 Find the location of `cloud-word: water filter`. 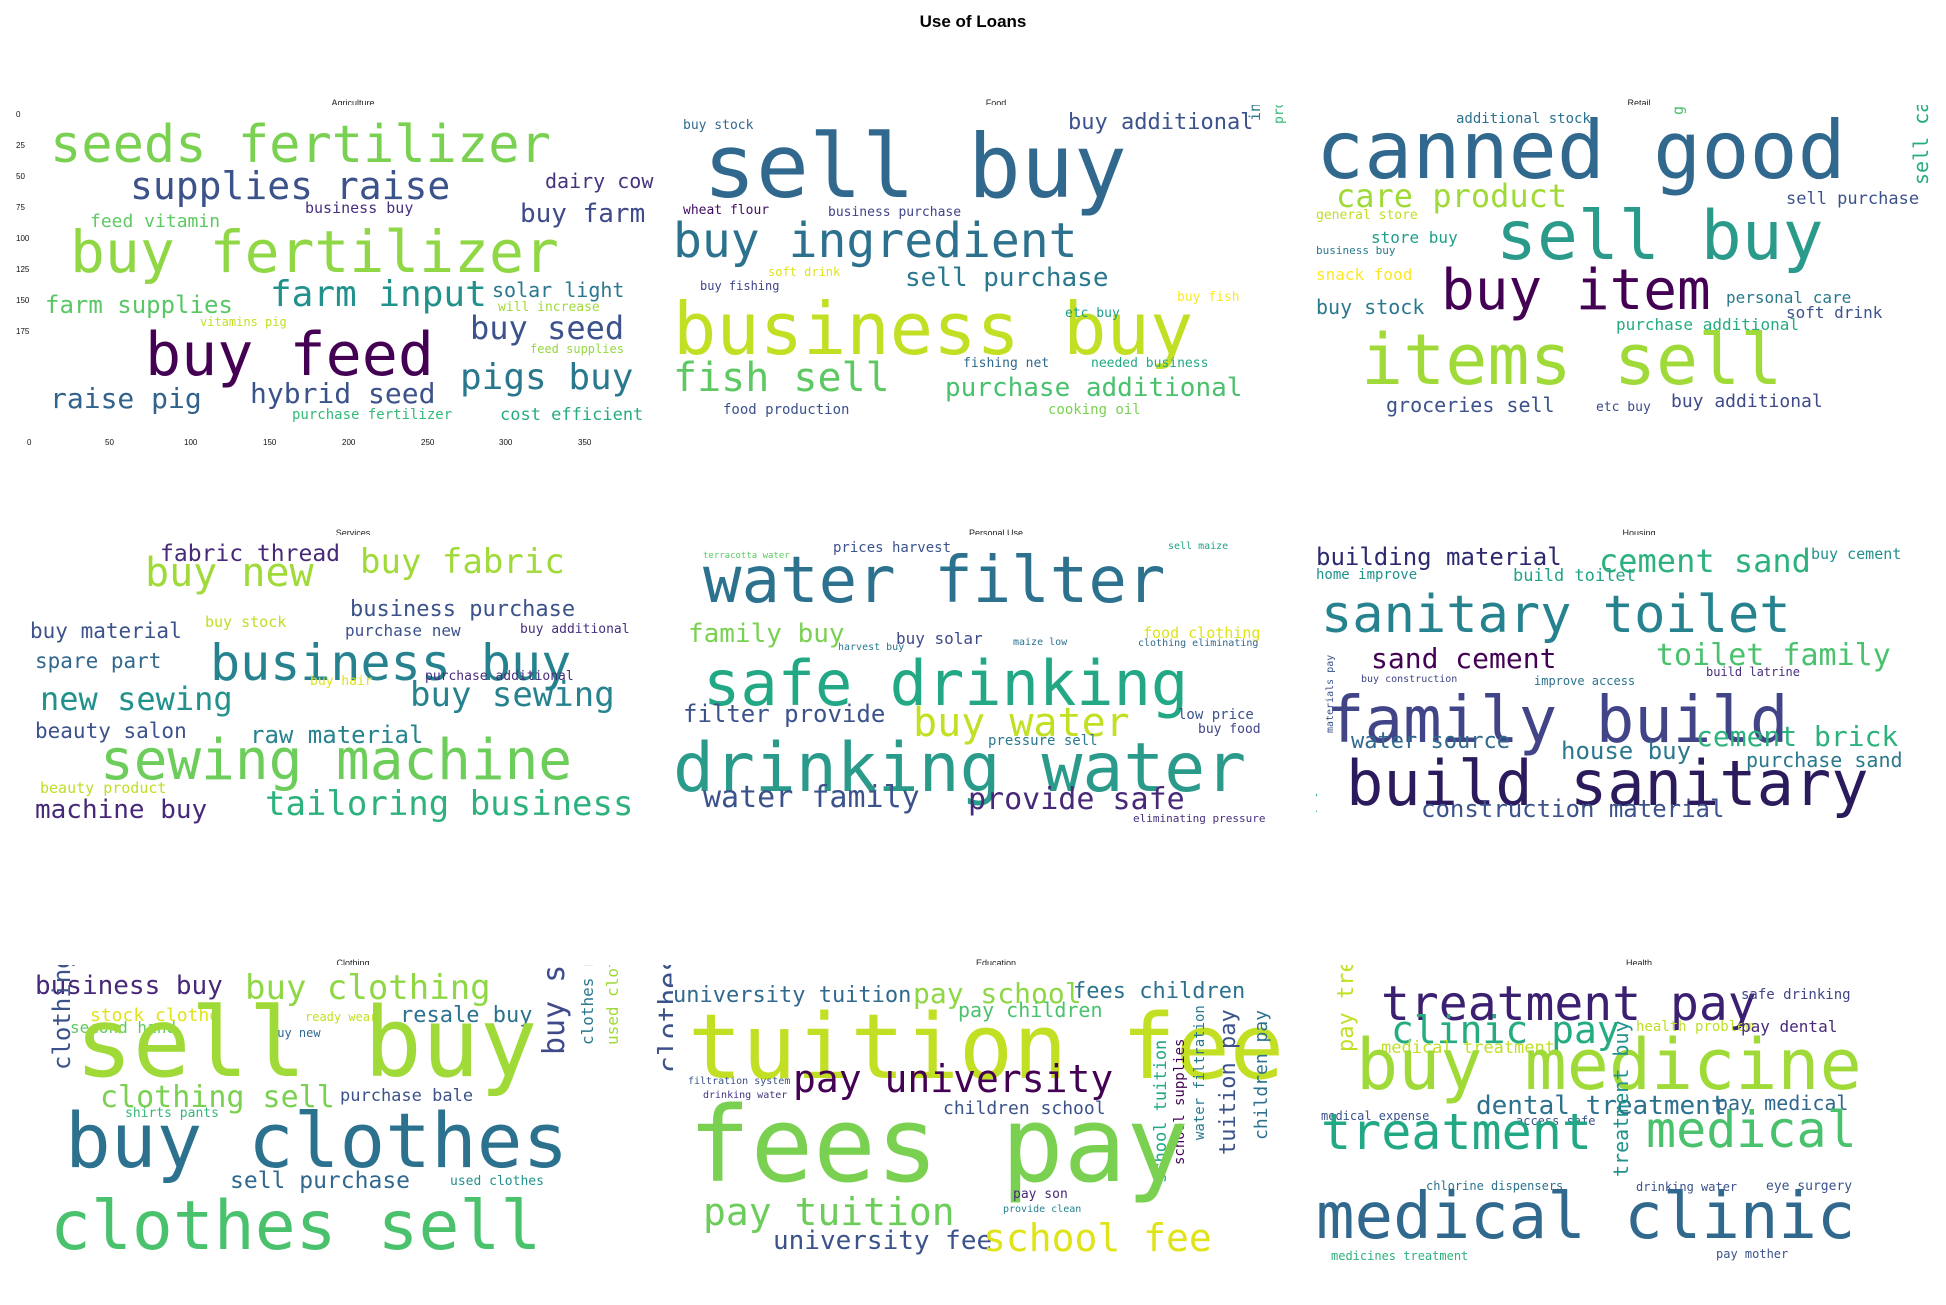

cloud-word: water filter is located at coordinates (934, 581).